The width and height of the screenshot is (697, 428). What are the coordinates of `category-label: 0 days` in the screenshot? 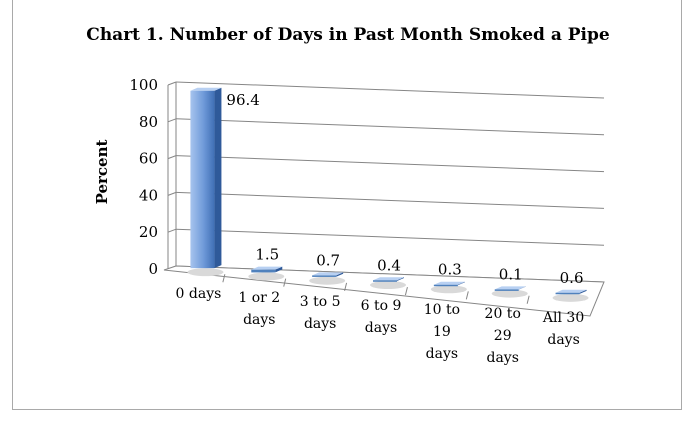 It's located at (199, 294).